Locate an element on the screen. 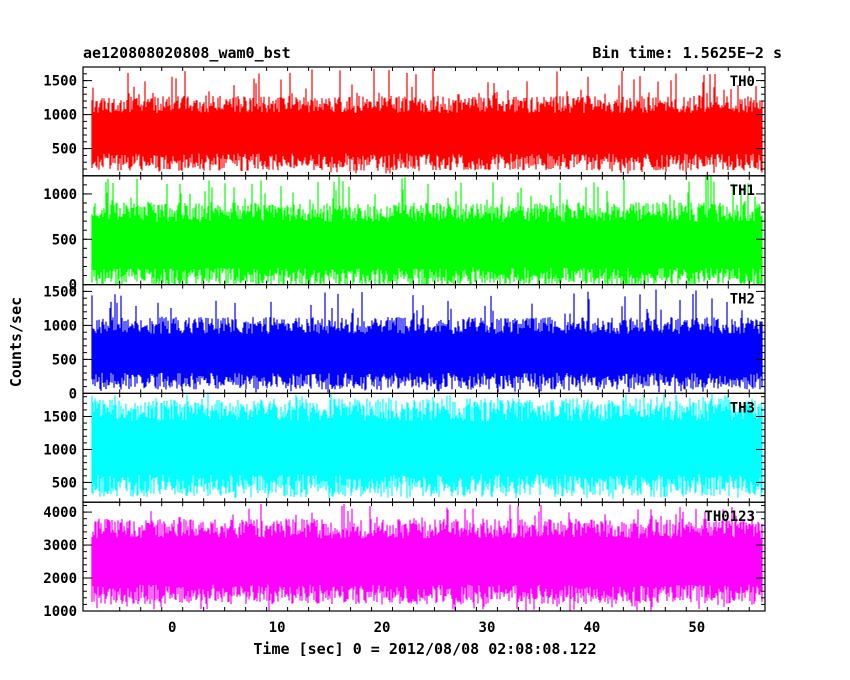 The height and width of the screenshot is (680, 850). y-tick-label: 3000 is located at coordinates (60, 546).